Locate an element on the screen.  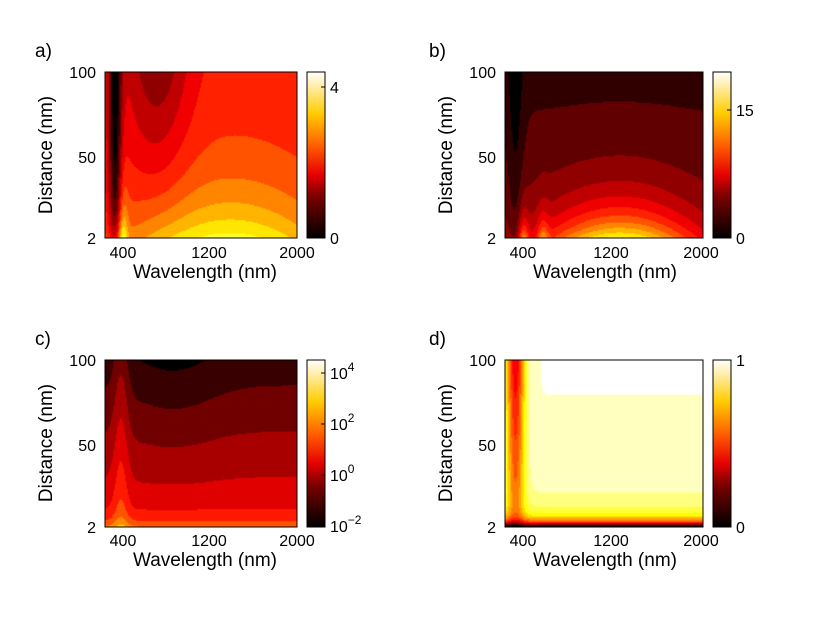
colorbar-tick-log: 100 is located at coordinates (338, 473).